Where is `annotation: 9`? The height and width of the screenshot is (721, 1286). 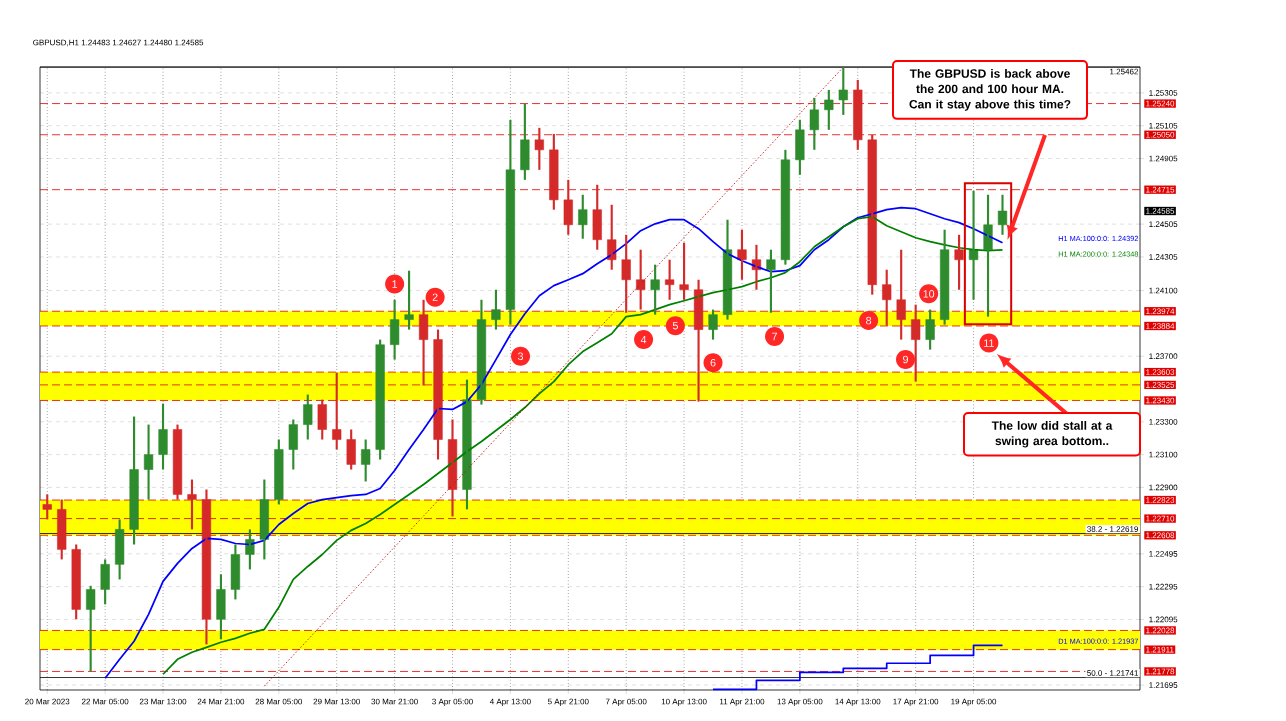
annotation: 9 is located at coordinates (905, 359).